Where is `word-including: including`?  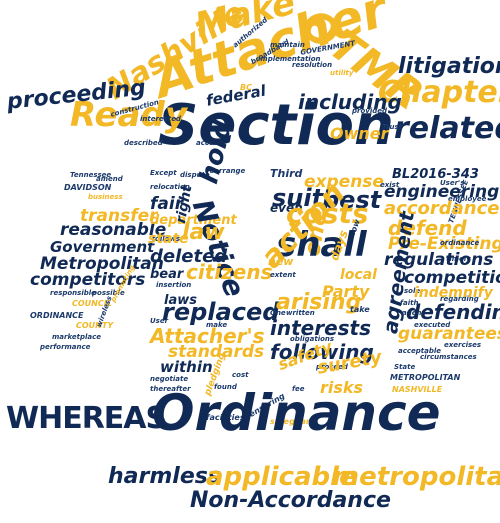 word-including: including is located at coordinates (350, 102).